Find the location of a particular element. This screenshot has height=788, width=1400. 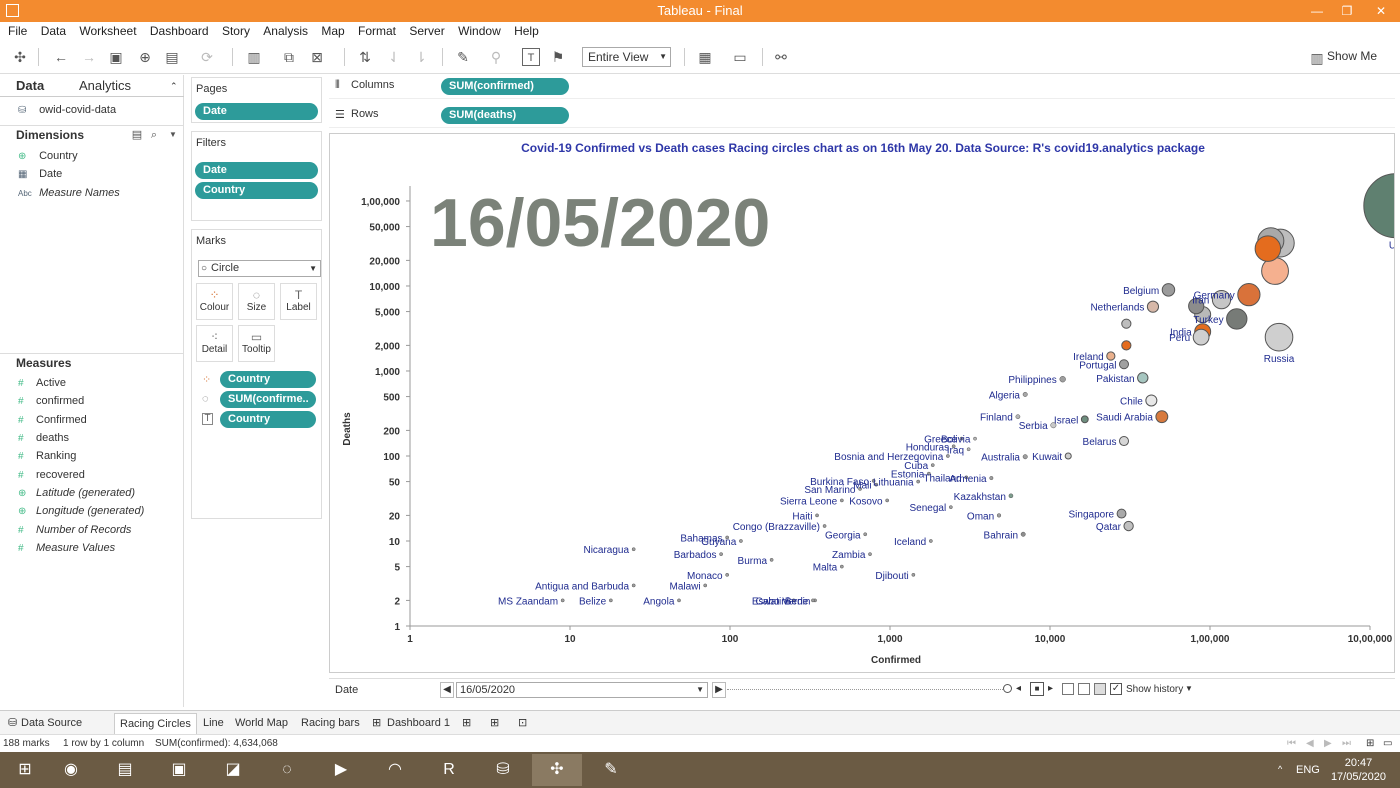

tab-world-map: World Map is located at coordinates (261, 723).